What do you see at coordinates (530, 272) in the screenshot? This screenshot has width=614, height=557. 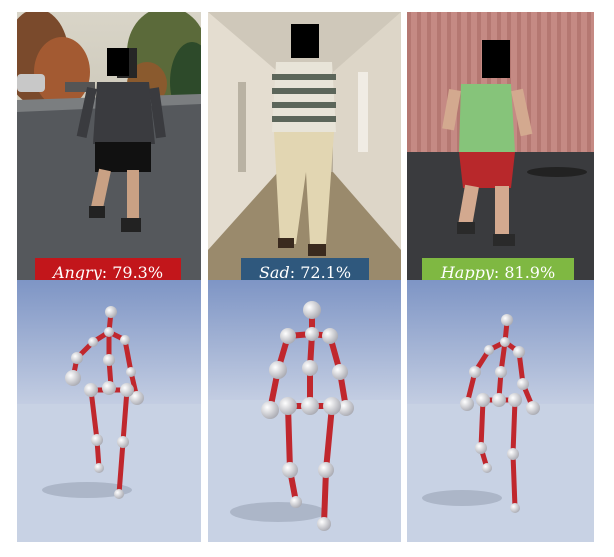 I see `confidence-value: 81.9%` at bounding box center [530, 272].